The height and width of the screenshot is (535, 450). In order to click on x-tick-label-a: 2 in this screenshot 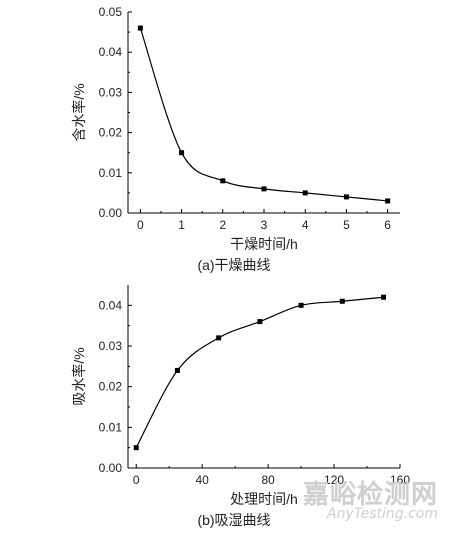, I will do `click(222, 225)`.